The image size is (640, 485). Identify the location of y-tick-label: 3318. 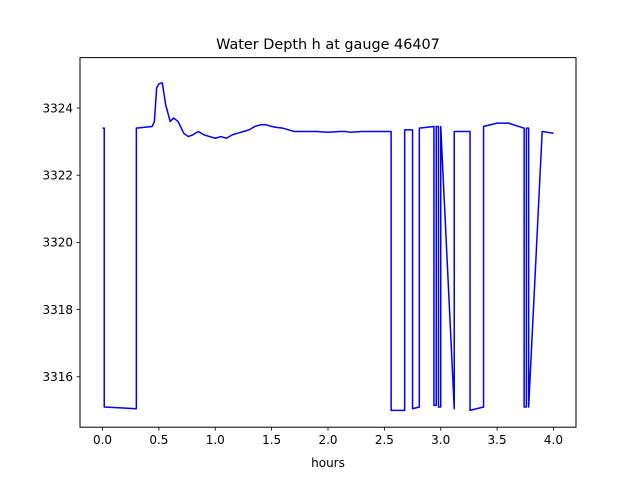
(57, 310).